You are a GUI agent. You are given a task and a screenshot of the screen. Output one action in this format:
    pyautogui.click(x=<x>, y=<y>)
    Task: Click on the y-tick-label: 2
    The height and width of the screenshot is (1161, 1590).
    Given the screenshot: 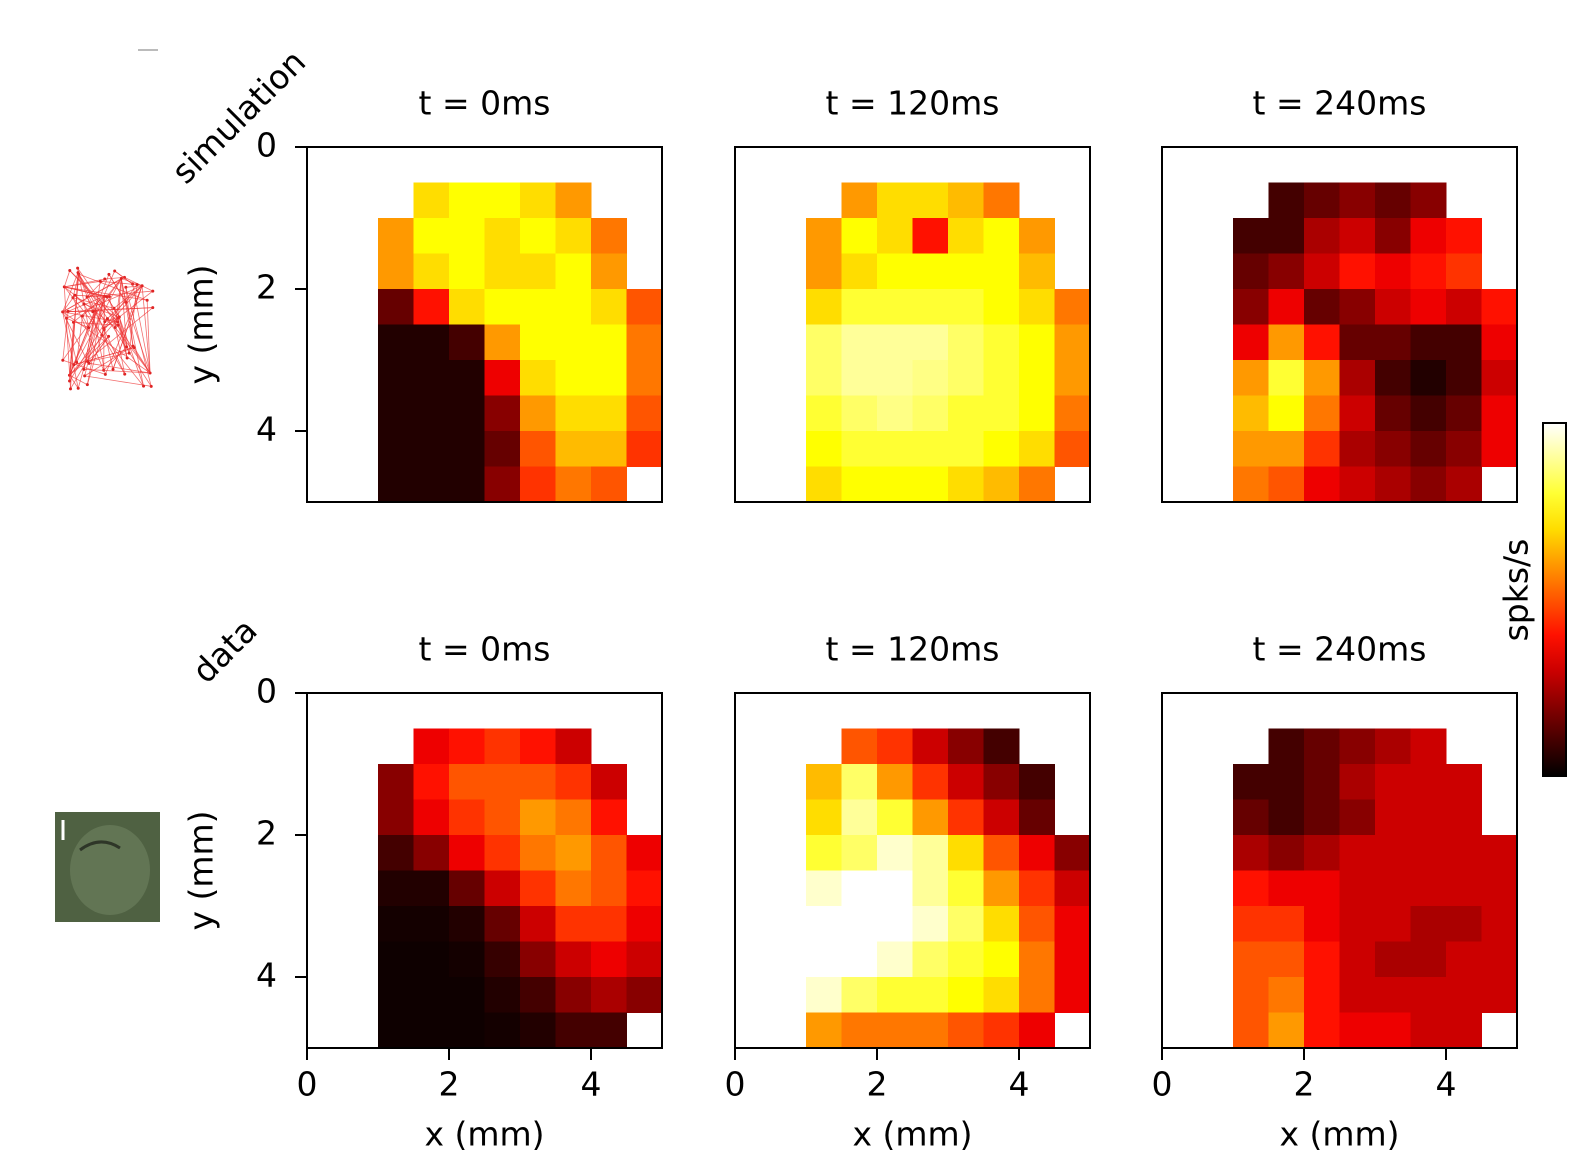 What is the action you would take?
    pyautogui.click(x=266, y=833)
    